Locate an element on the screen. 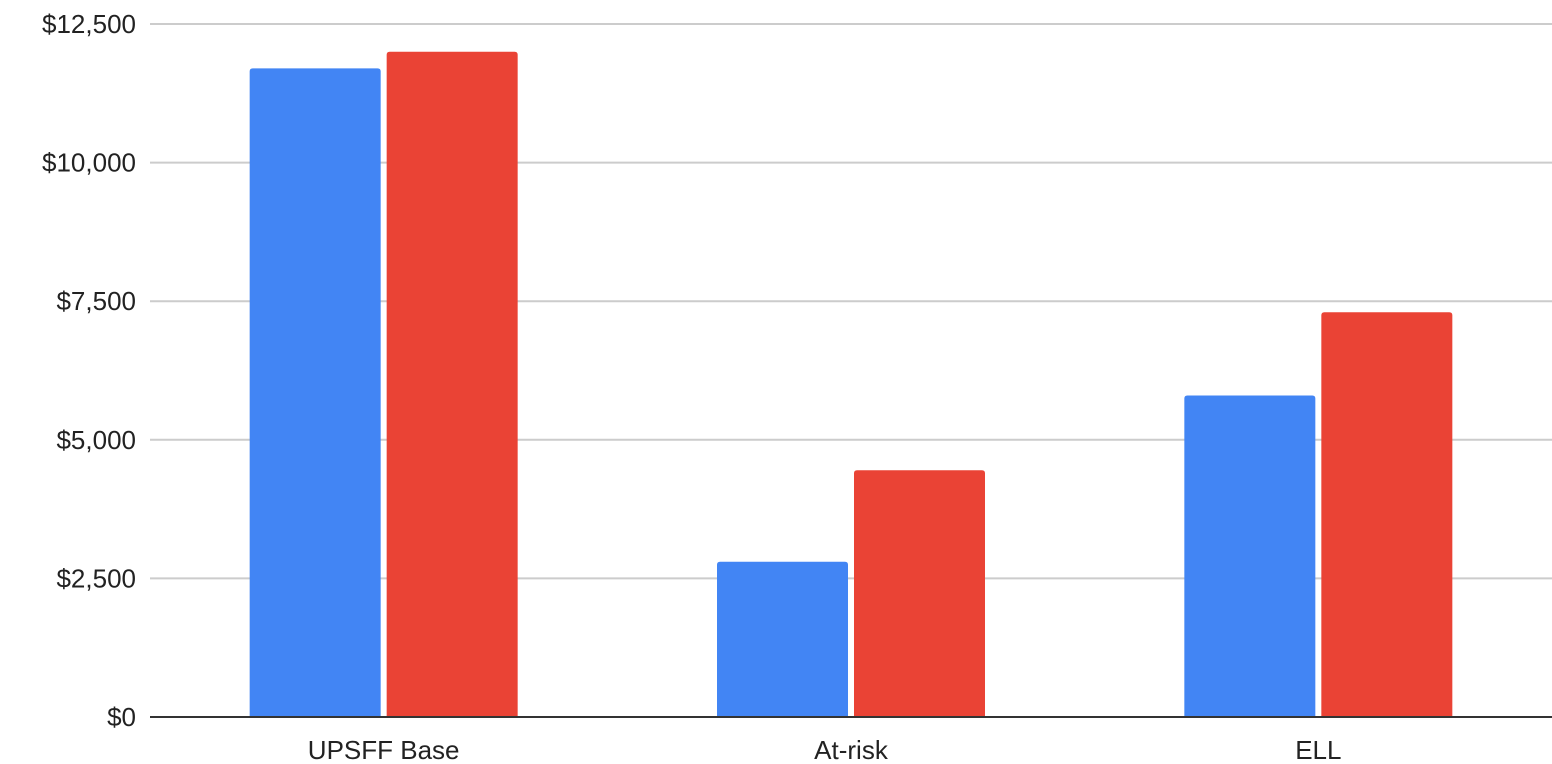  y-tick-label: $12,500 is located at coordinates (89, 24).